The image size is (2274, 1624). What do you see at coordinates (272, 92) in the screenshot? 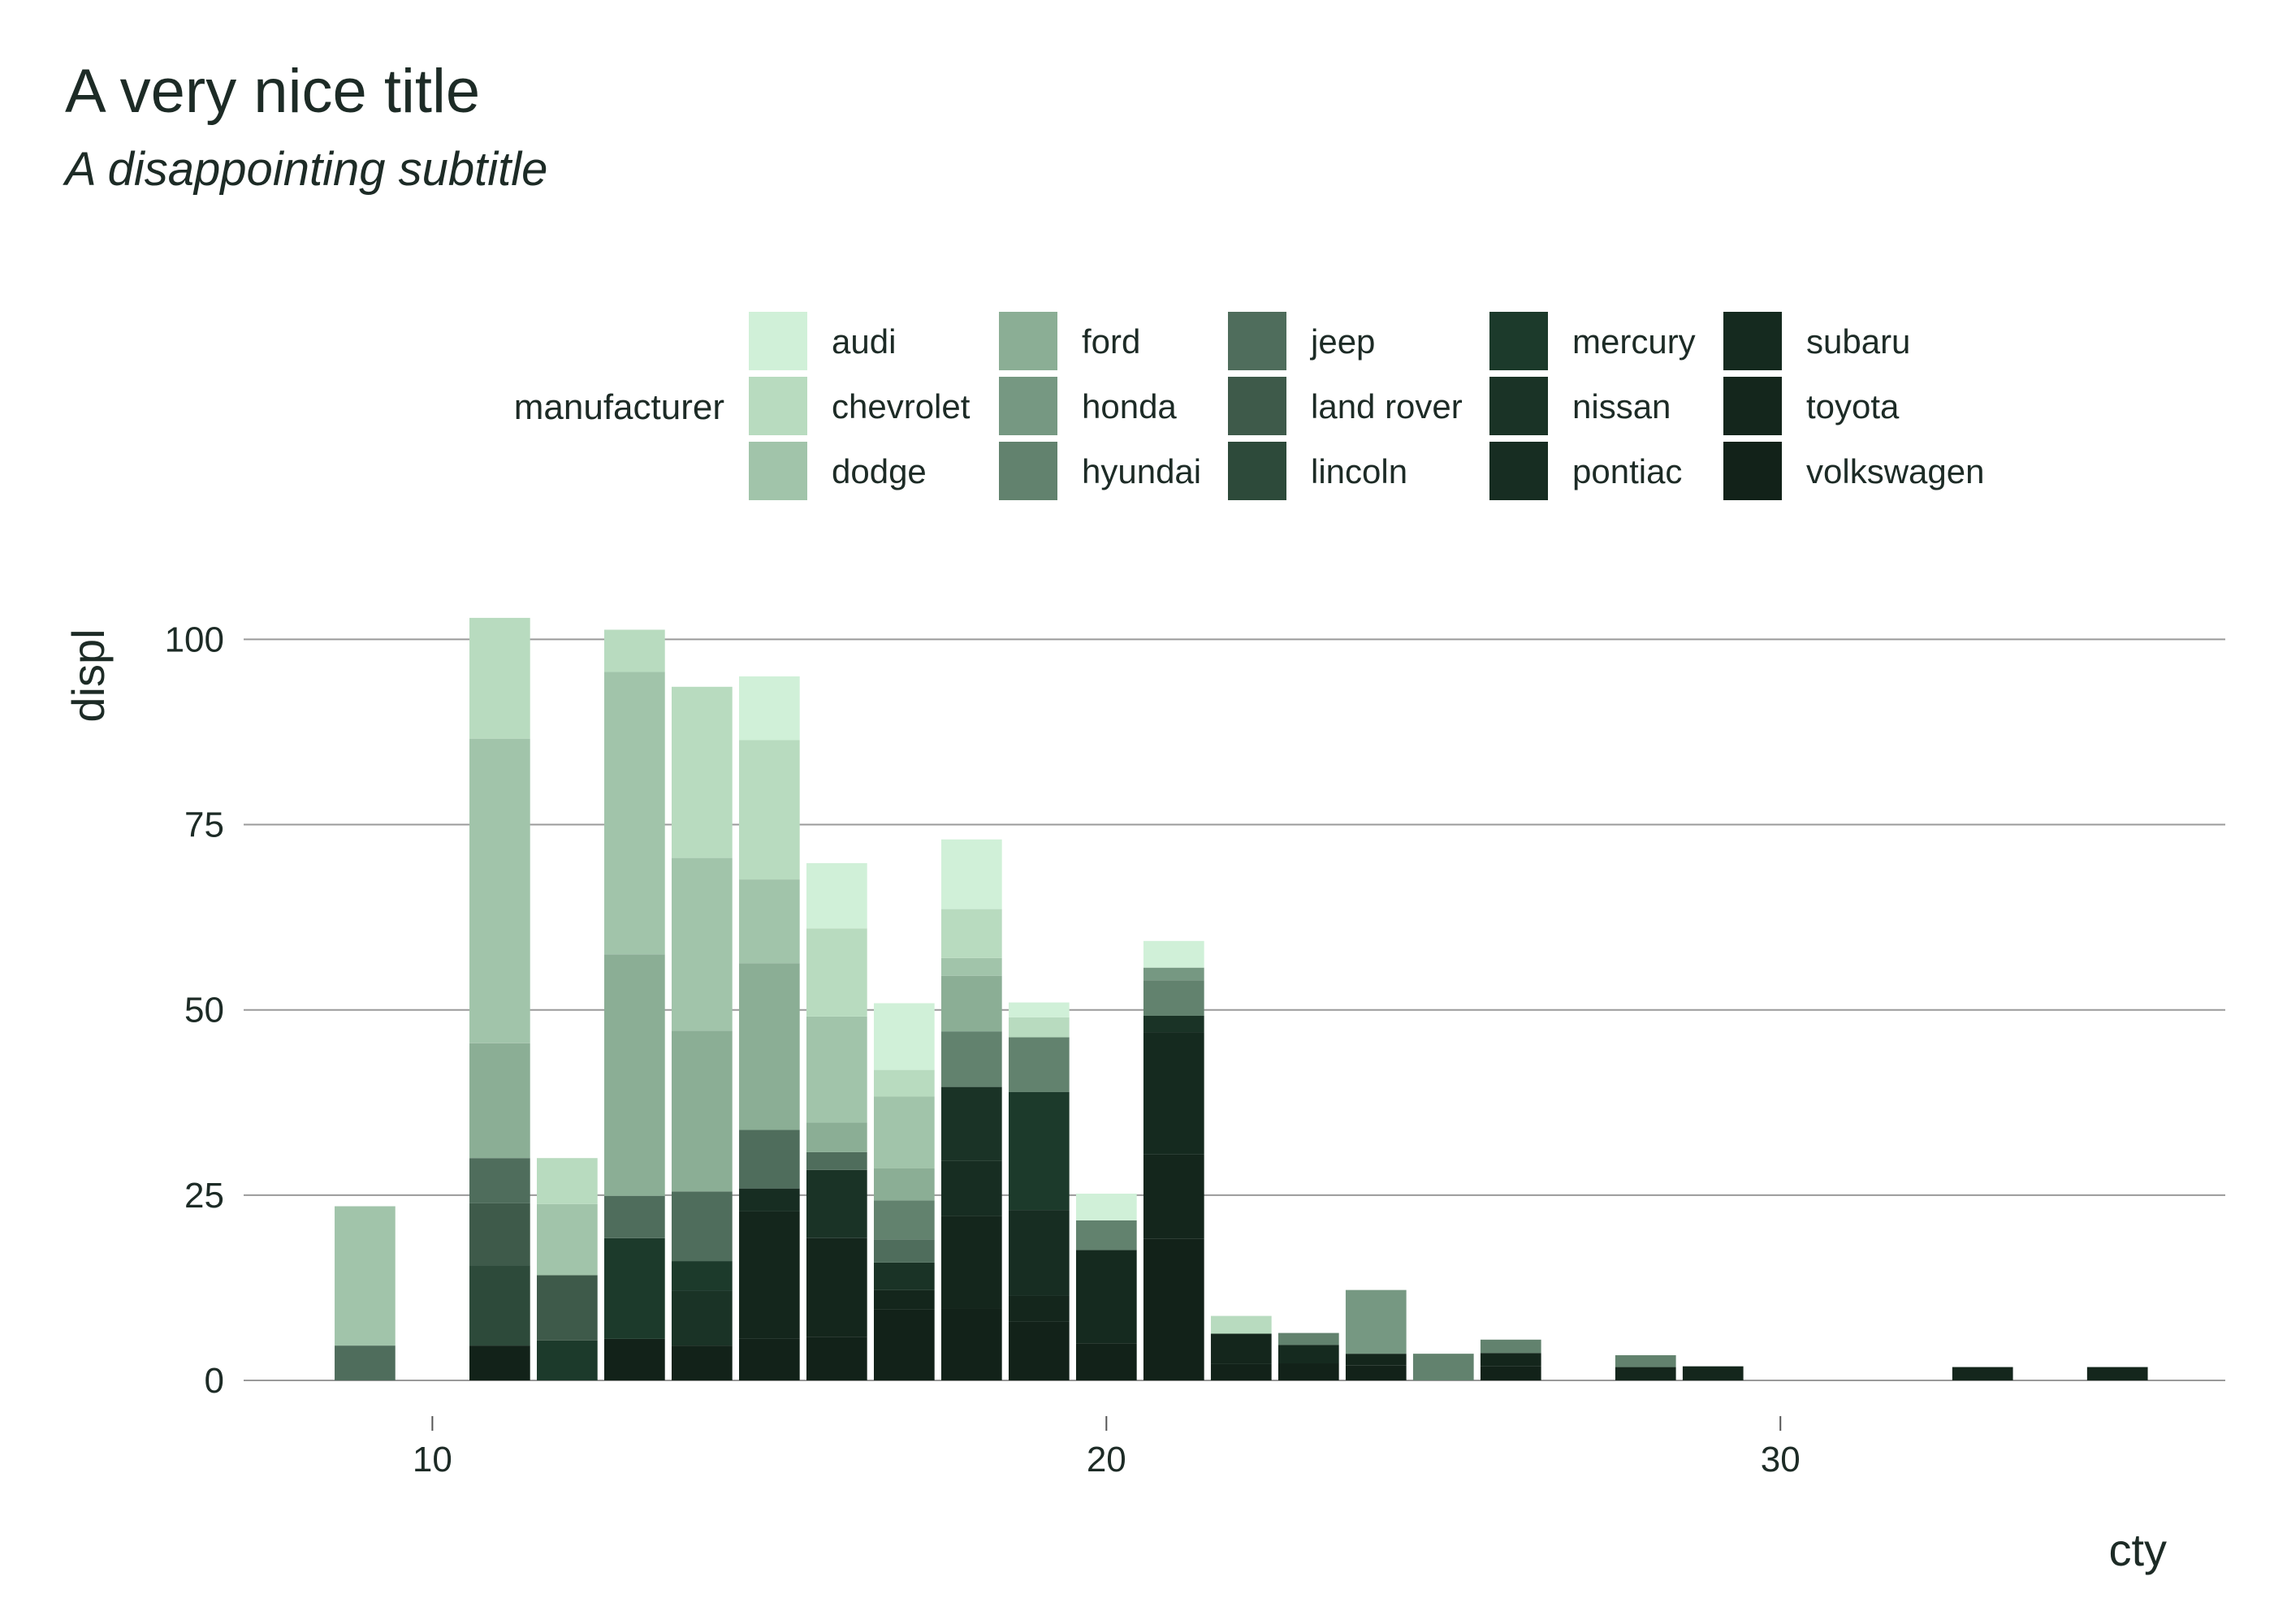
I see `chart-title: A very nice title` at bounding box center [272, 92].